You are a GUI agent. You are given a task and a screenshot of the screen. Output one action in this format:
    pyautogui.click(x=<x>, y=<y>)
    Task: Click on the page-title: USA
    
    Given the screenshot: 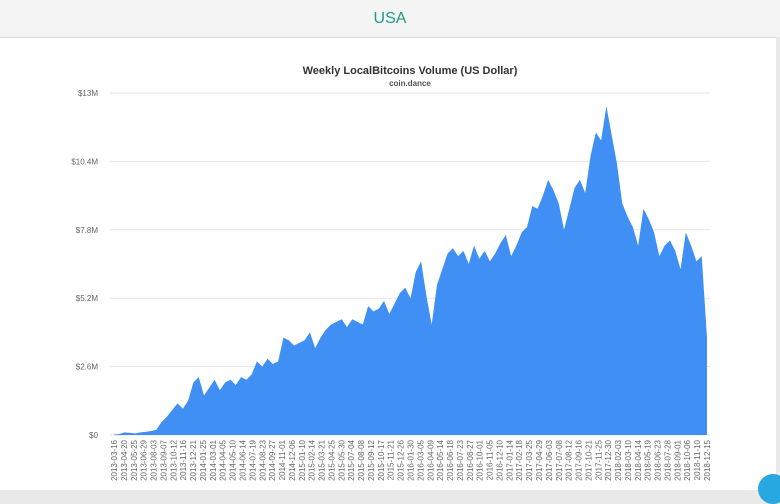 What is the action you would take?
    pyautogui.click(x=390, y=18)
    